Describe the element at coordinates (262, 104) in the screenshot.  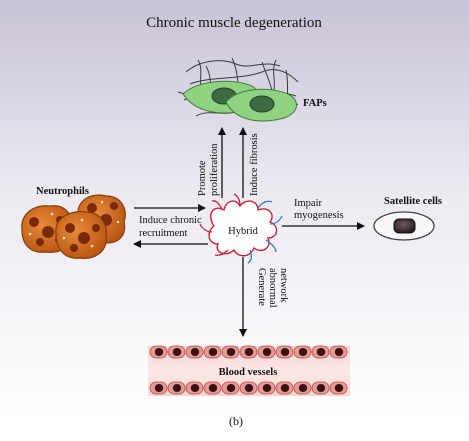
I see `fap-nucleus` at that location.